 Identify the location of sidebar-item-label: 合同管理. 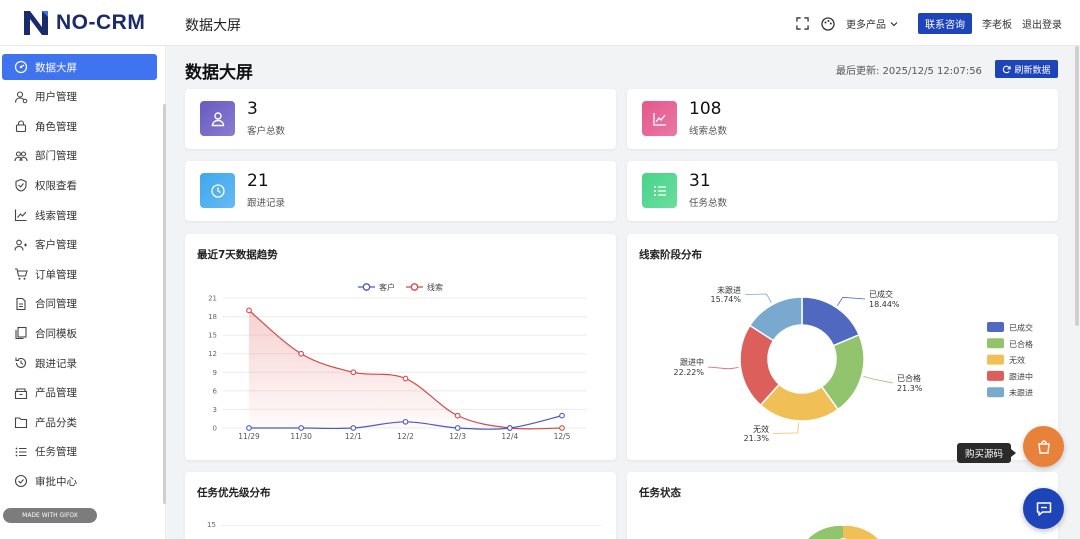
(56, 304).